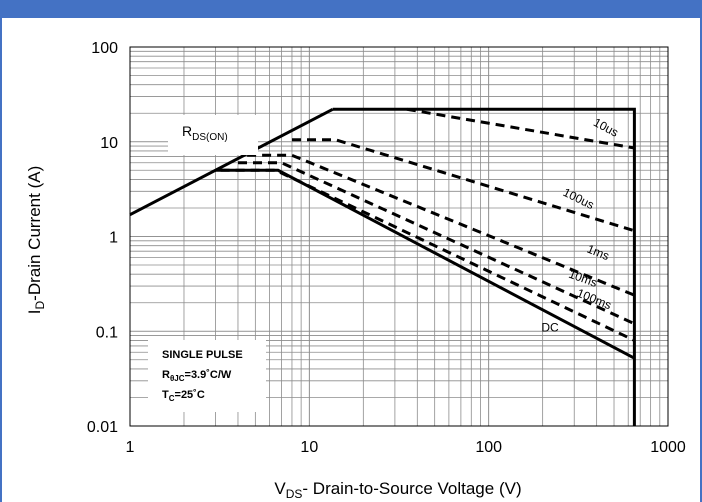 The image size is (702, 502). Describe the element at coordinates (606, 127) in the screenshot. I see `curve-label: 10us` at that location.